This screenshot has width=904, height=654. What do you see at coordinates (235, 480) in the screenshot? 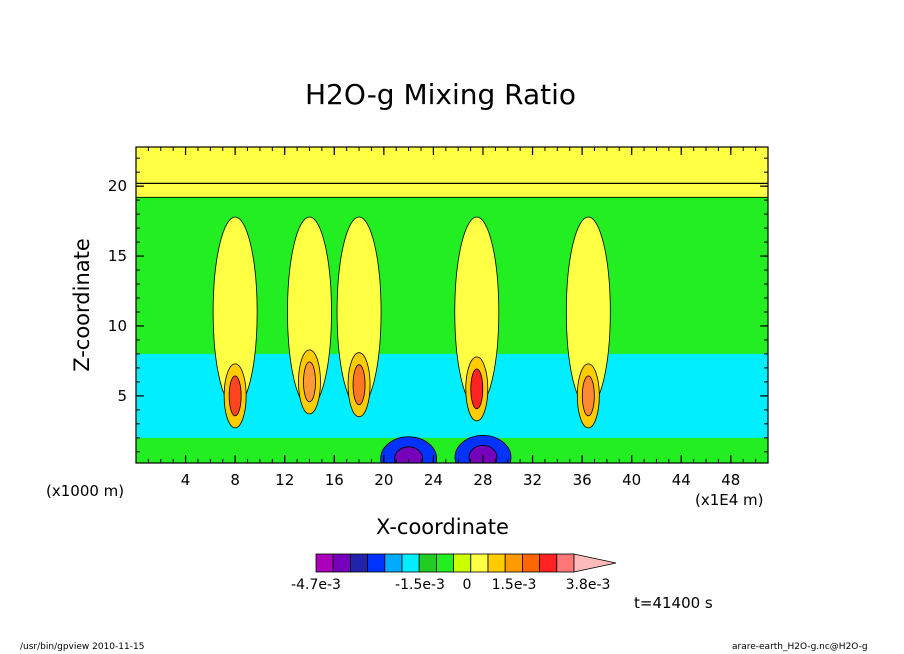
I see `x-tick-label: 8` at bounding box center [235, 480].